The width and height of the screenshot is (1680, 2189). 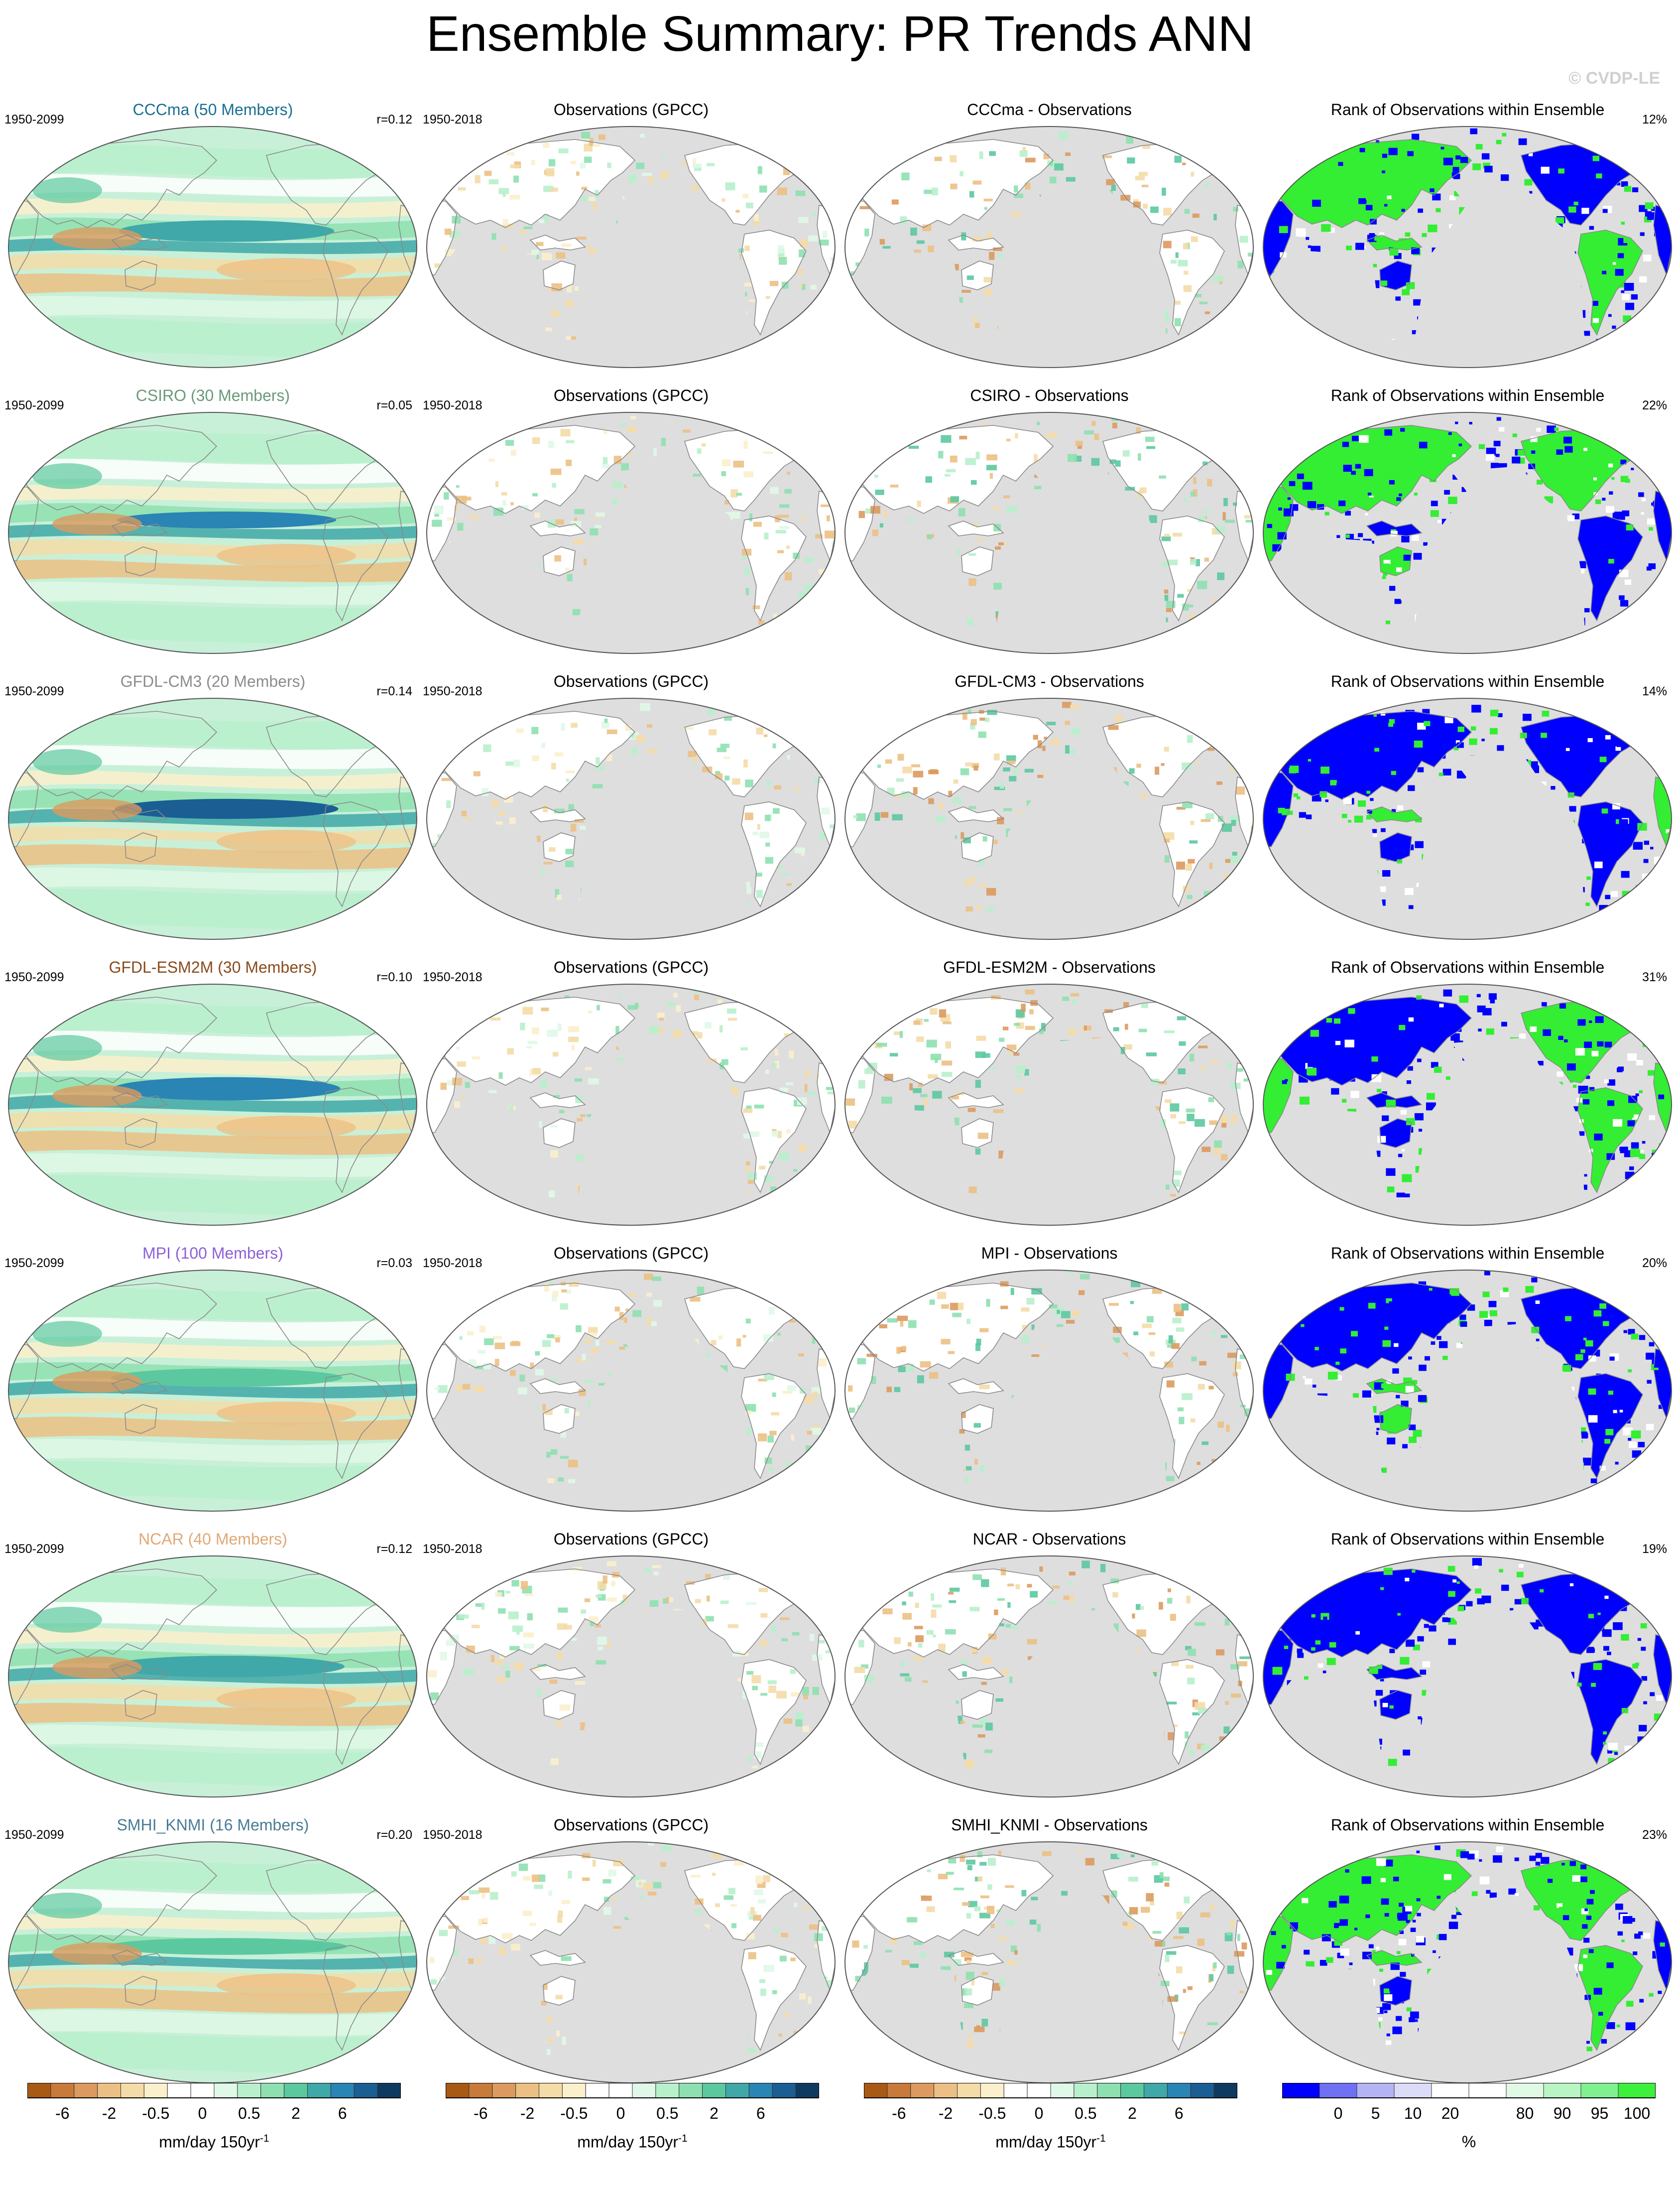 I want to click on rank-percent: 12%, so click(x=1654, y=120).